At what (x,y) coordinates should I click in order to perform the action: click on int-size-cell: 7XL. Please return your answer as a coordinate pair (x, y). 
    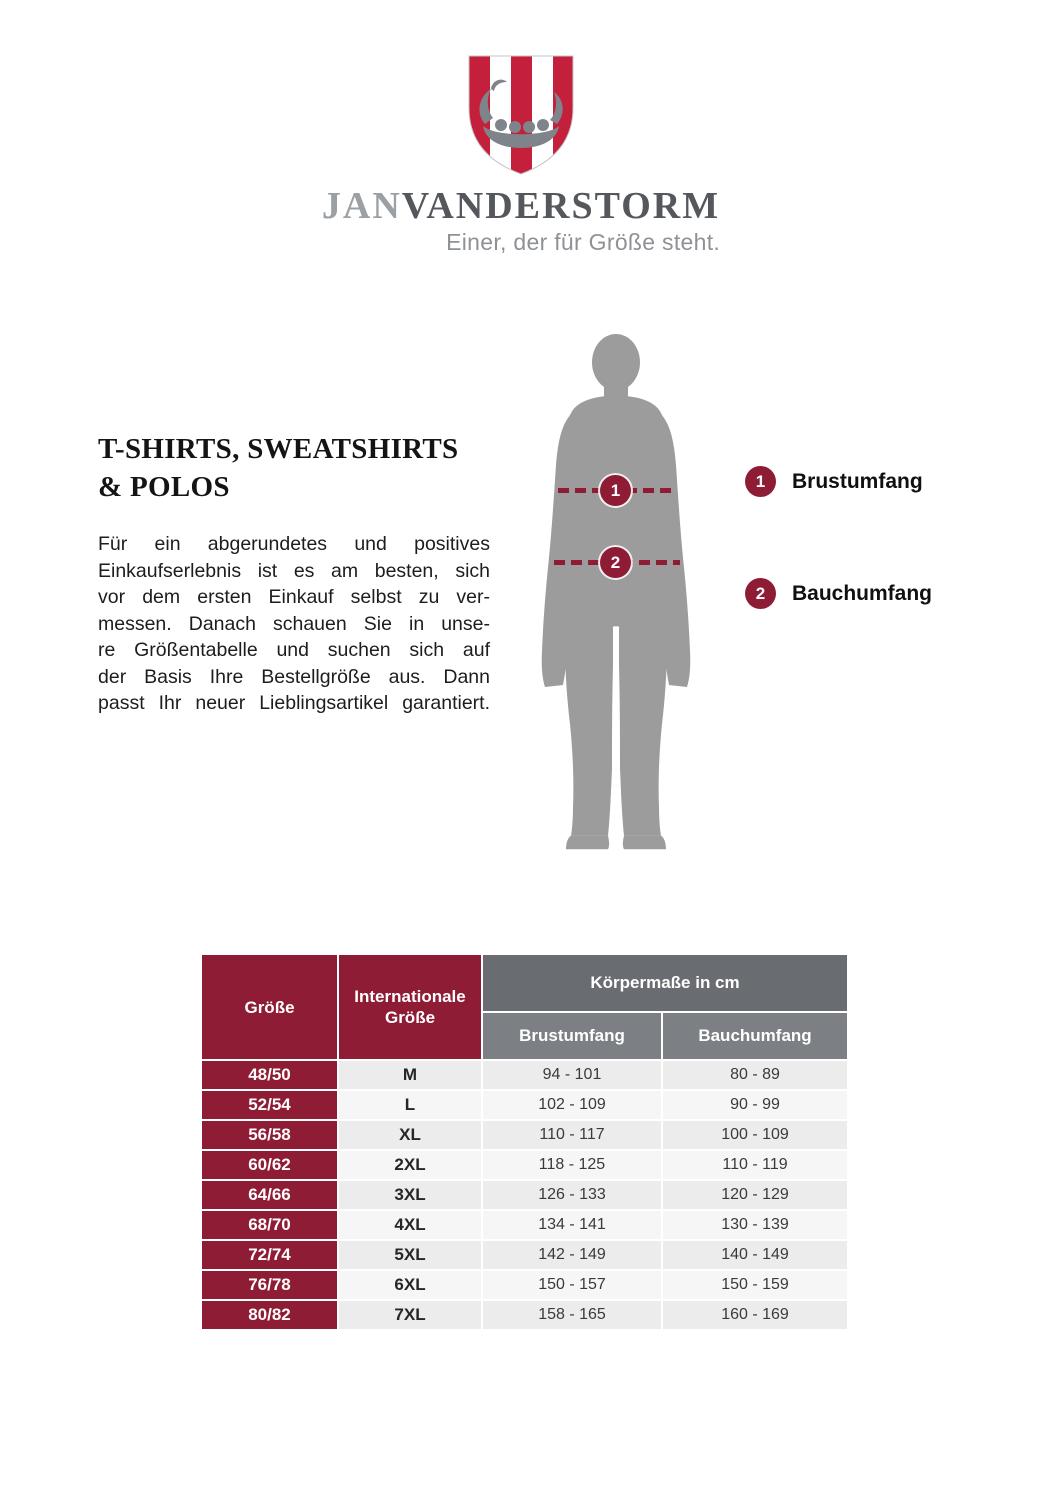
    Looking at the image, I should click on (410, 1315).